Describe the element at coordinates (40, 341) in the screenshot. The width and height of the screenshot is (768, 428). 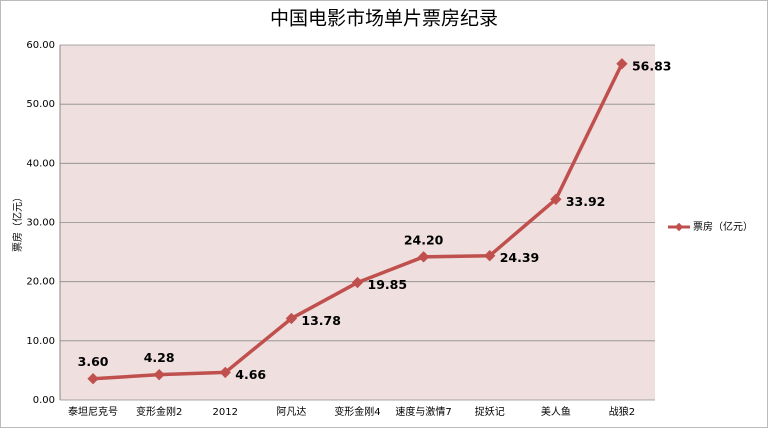
I see `y-tick-label: 10.00` at that location.